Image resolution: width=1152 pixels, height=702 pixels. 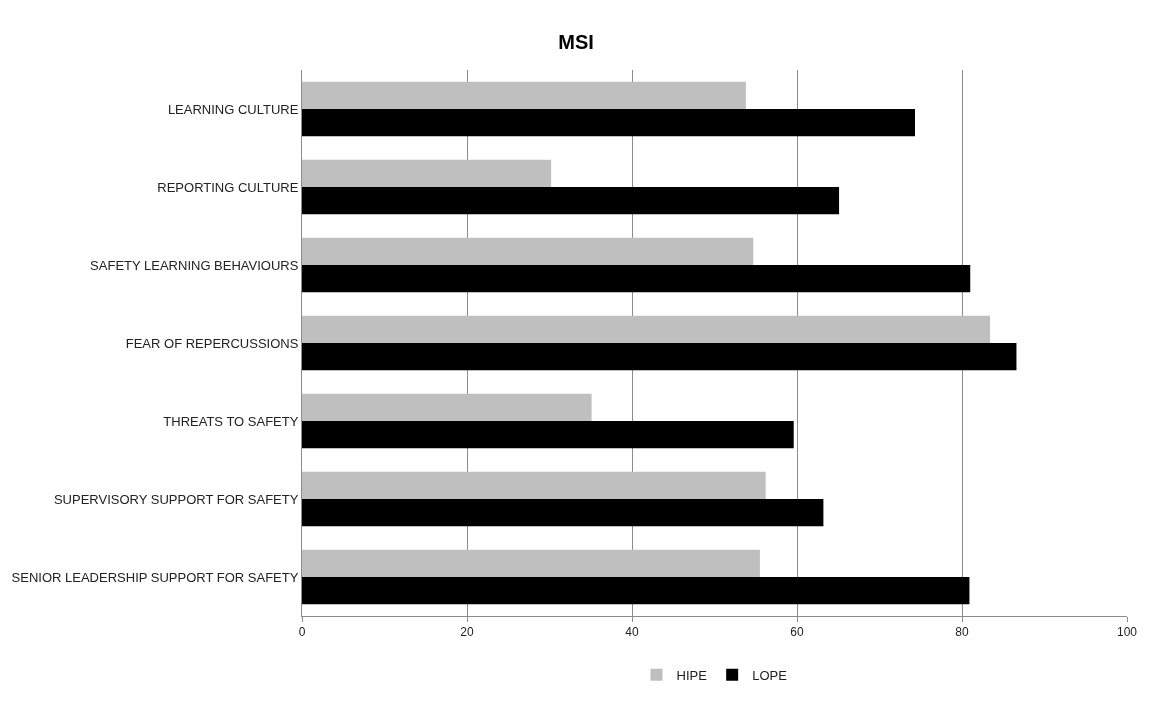 What do you see at coordinates (797, 632) in the screenshot?
I see `x-tick-label: 60` at bounding box center [797, 632].